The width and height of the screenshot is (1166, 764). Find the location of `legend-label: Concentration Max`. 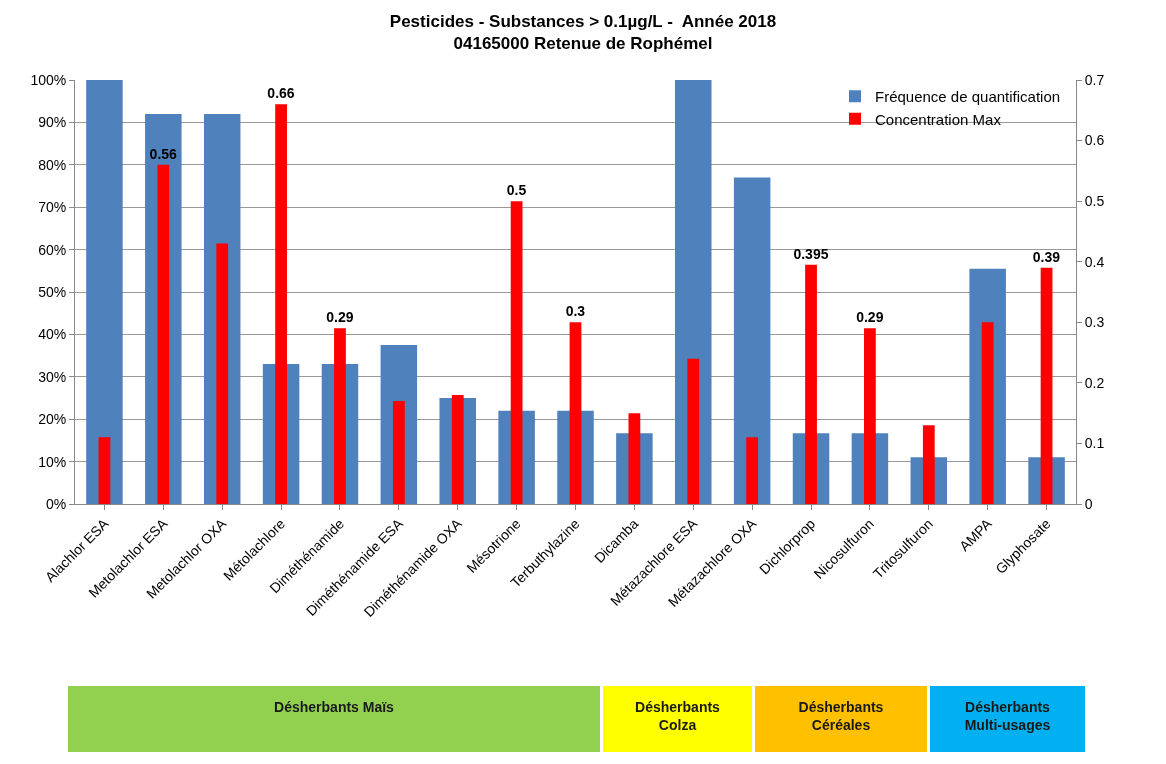

legend-label: Concentration Max is located at coordinates (938, 119).